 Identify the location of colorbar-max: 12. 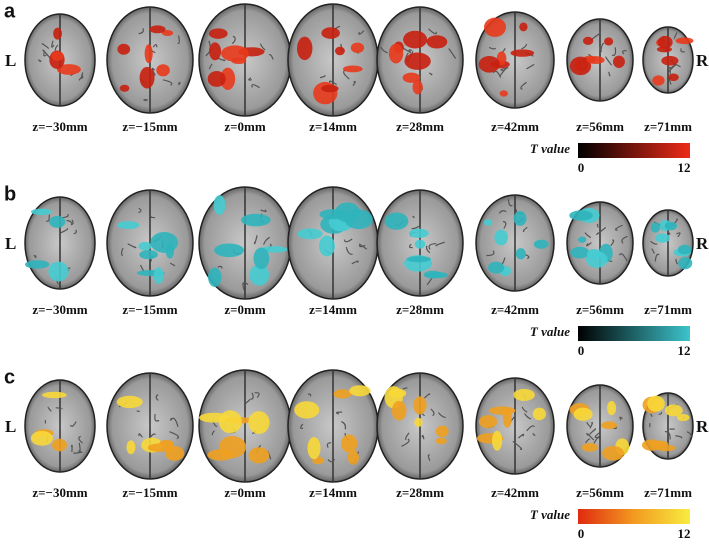
(684, 350).